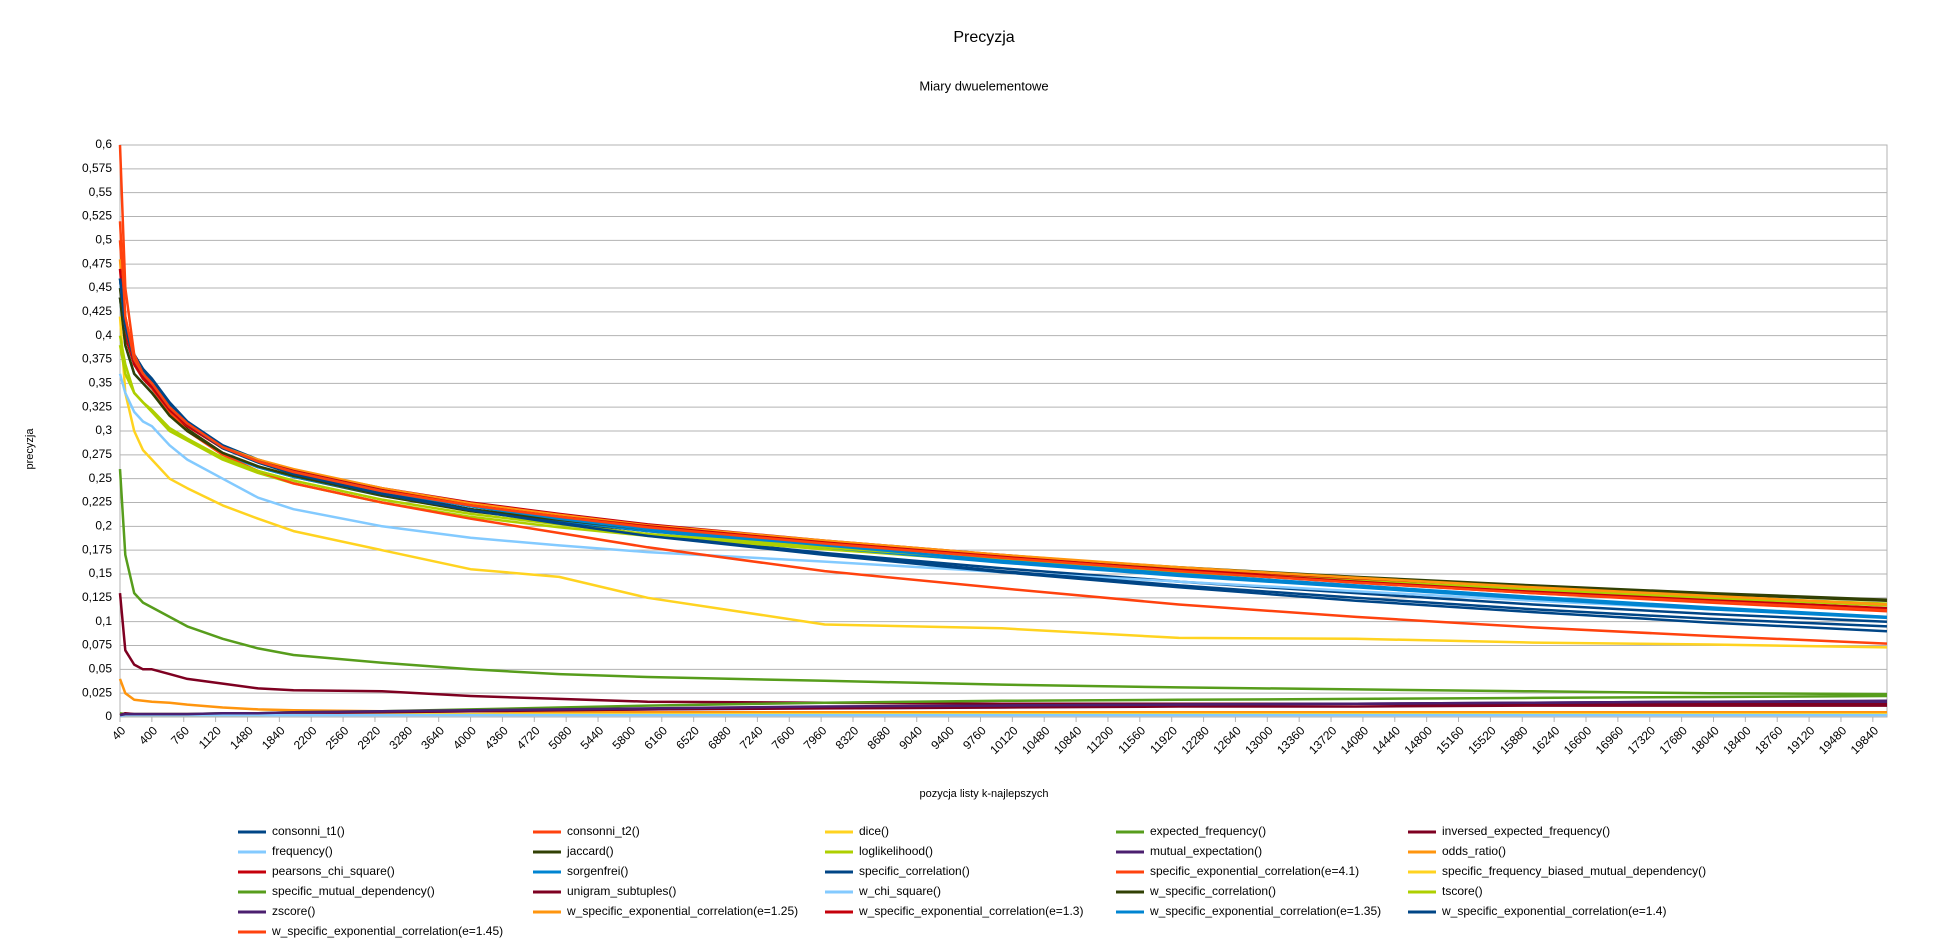 Image resolution: width=1944 pixels, height=941 pixels. What do you see at coordinates (108, 716) in the screenshot?
I see `y-tick-label: 0` at bounding box center [108, 716].